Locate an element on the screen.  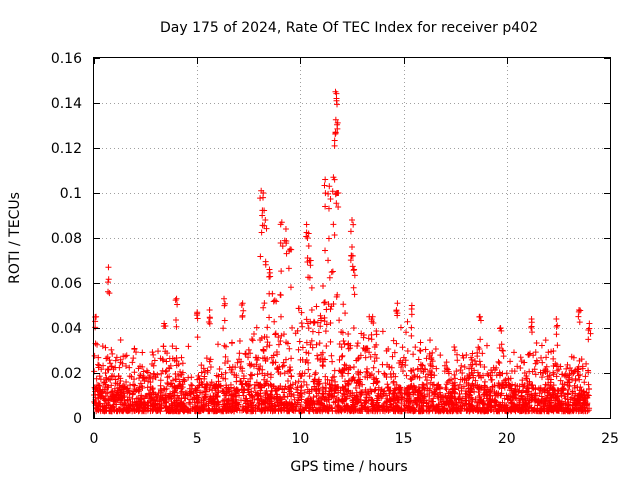
x-tick-label: 10 is located at coordinates (300, 439).